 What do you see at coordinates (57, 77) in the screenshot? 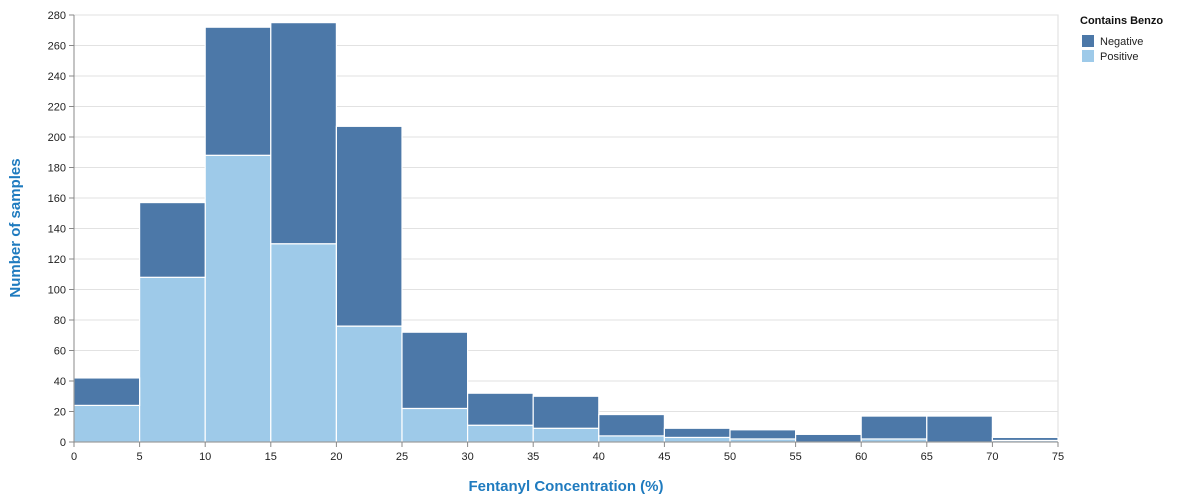
I see `y-tick-label: 240` at bounding box center [57, 77].